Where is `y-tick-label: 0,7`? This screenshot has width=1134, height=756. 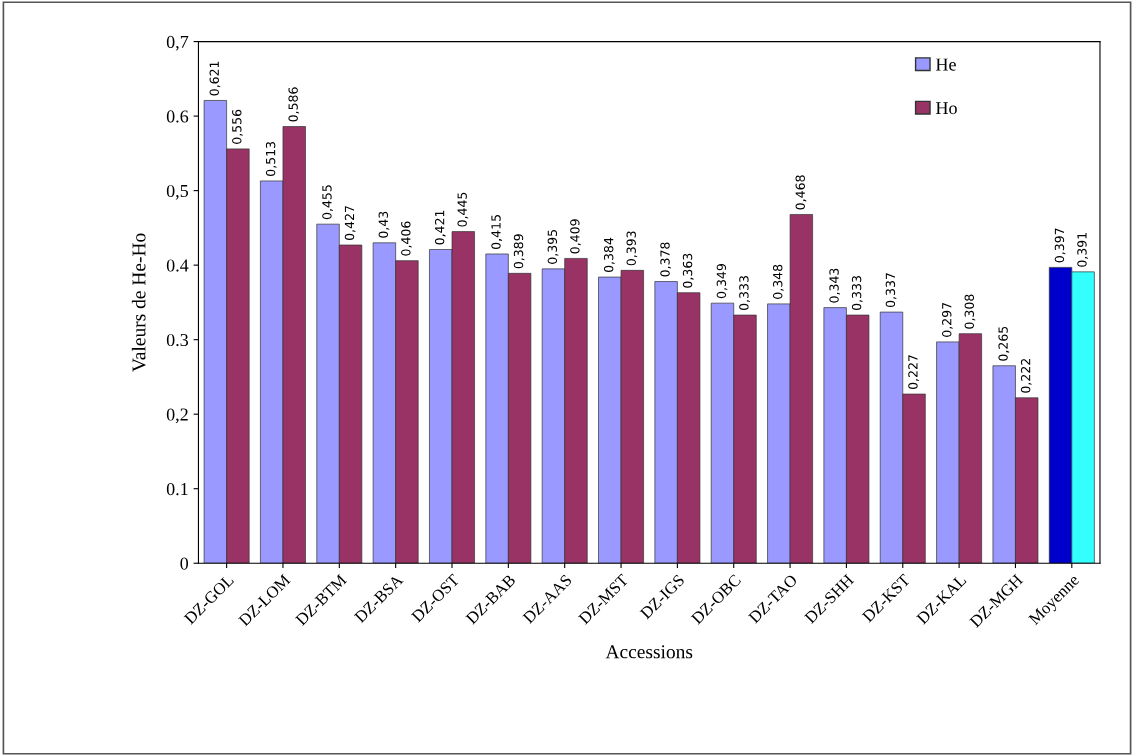 y-tick-label: 0,7 is located at coordinates (177, 43).